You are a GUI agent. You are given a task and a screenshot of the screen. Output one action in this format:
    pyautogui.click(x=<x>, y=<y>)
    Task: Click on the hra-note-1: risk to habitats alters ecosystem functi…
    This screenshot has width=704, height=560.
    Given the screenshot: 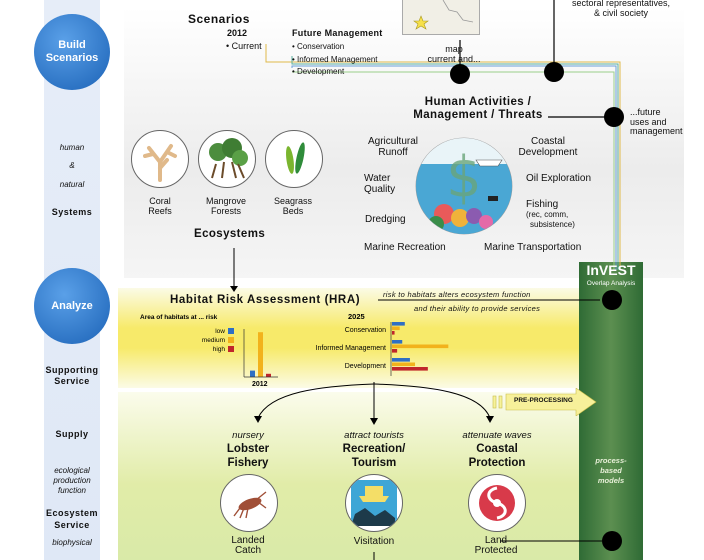 What is the action you would take?
    pyautogui.click(x=457, y=294)
    